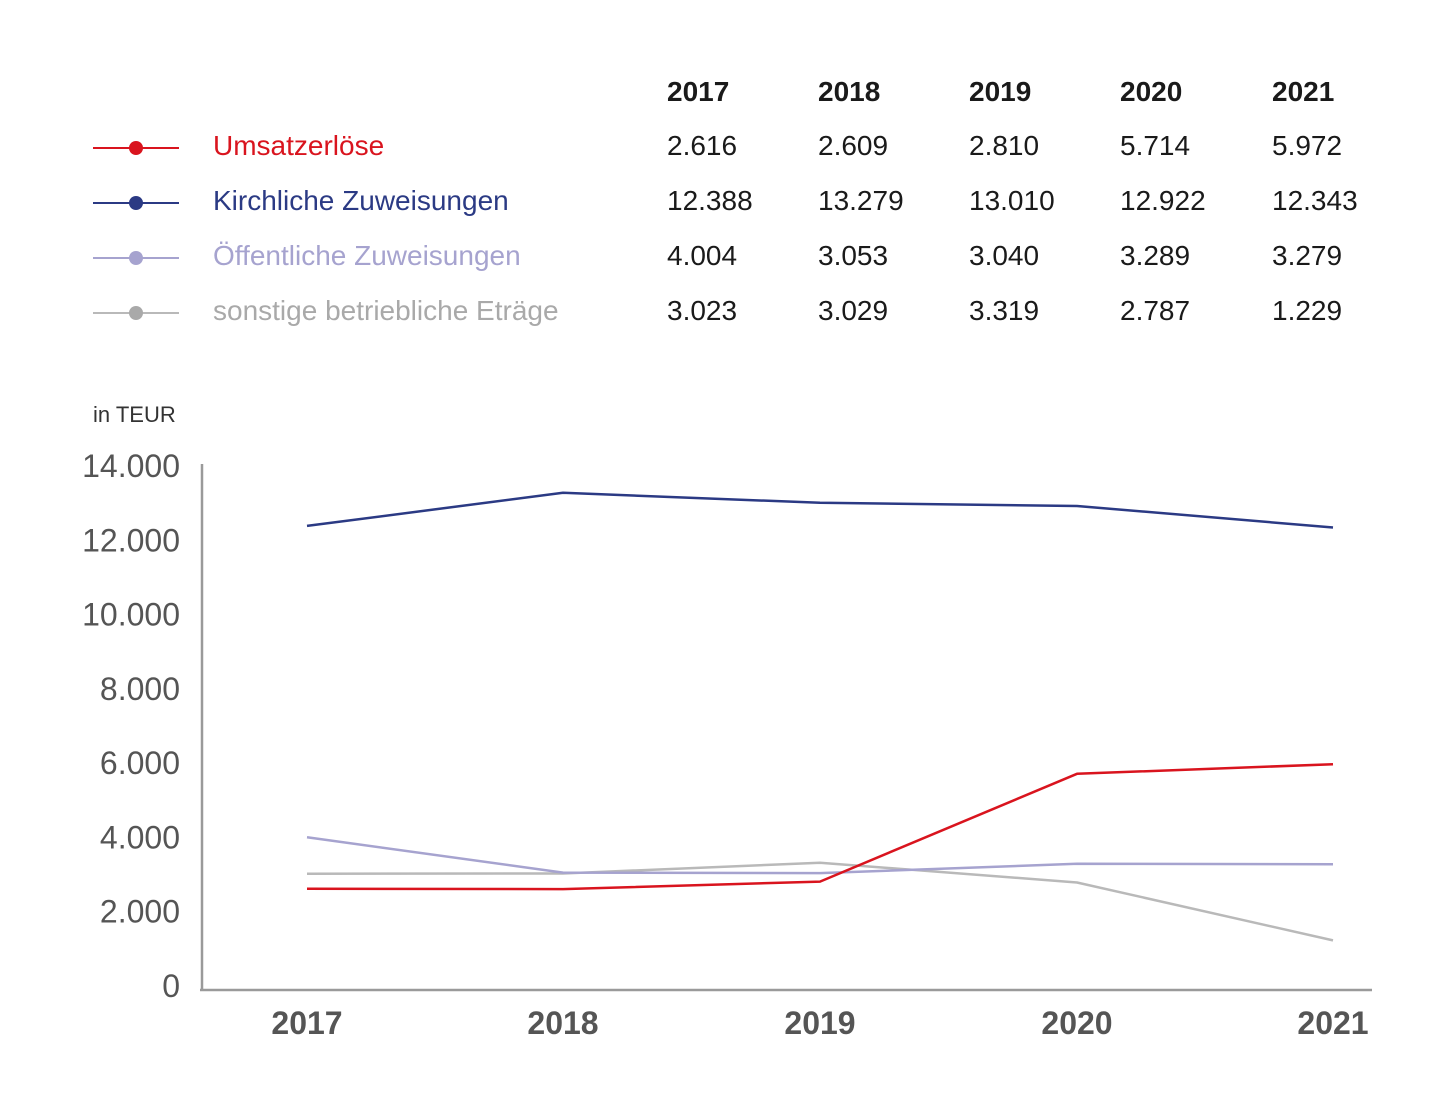 The height and width of the screenshot is (1118, 1454). What do you see at coordinates (819, 1023) in the screenshot?
I see `x-tick-label: 2019` at bounding box center [819, 1023].